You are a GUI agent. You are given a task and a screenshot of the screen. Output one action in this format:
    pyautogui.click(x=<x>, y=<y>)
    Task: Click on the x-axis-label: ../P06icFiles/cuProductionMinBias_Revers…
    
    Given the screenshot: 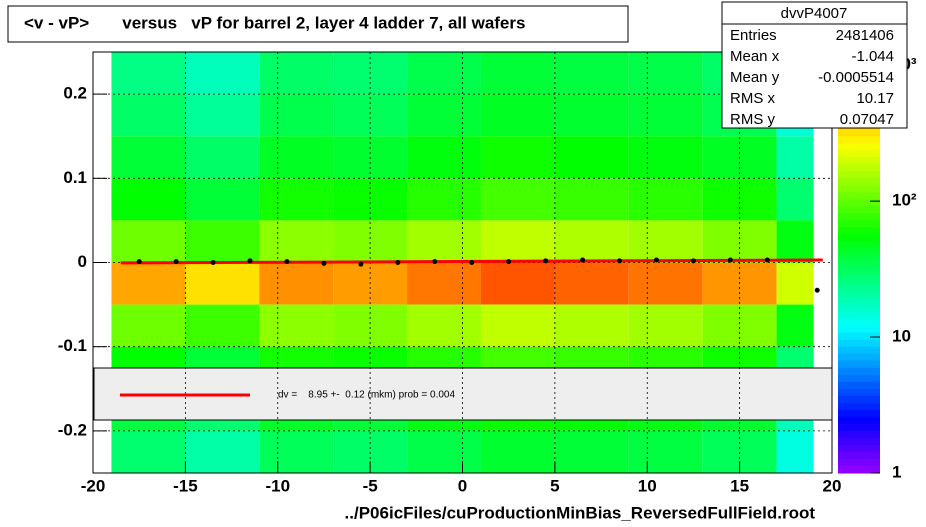 What is the action you would take?
    pyautogui.click(x=580, y=512)
    